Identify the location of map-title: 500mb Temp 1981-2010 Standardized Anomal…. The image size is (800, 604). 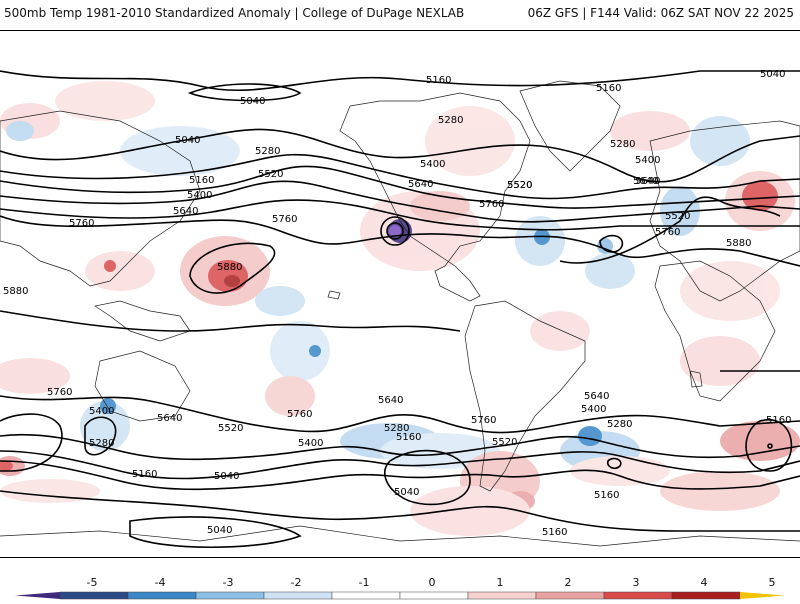
(234, 13).